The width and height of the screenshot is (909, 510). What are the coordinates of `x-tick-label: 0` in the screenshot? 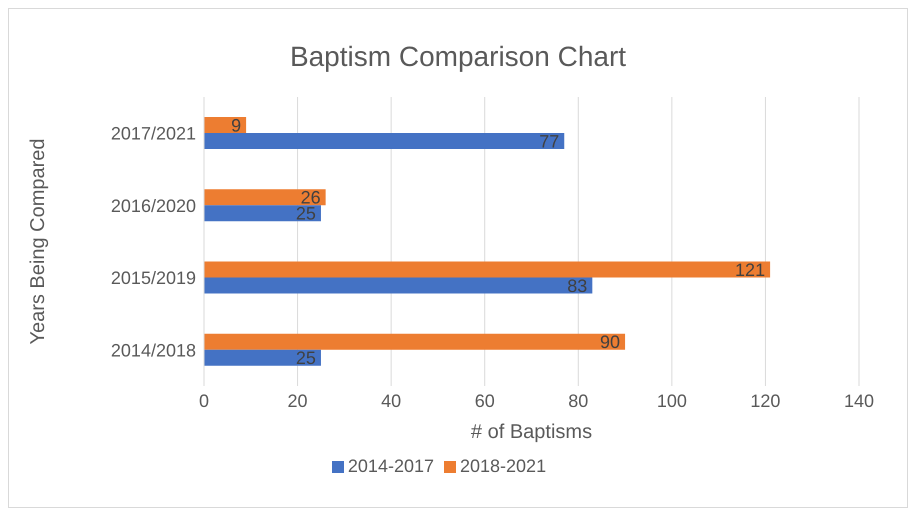 It's located at (204, 400).